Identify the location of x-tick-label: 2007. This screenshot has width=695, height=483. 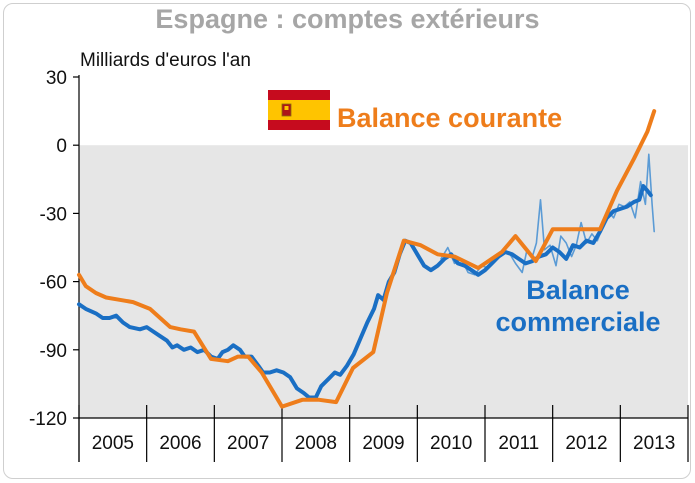
(248, 443).